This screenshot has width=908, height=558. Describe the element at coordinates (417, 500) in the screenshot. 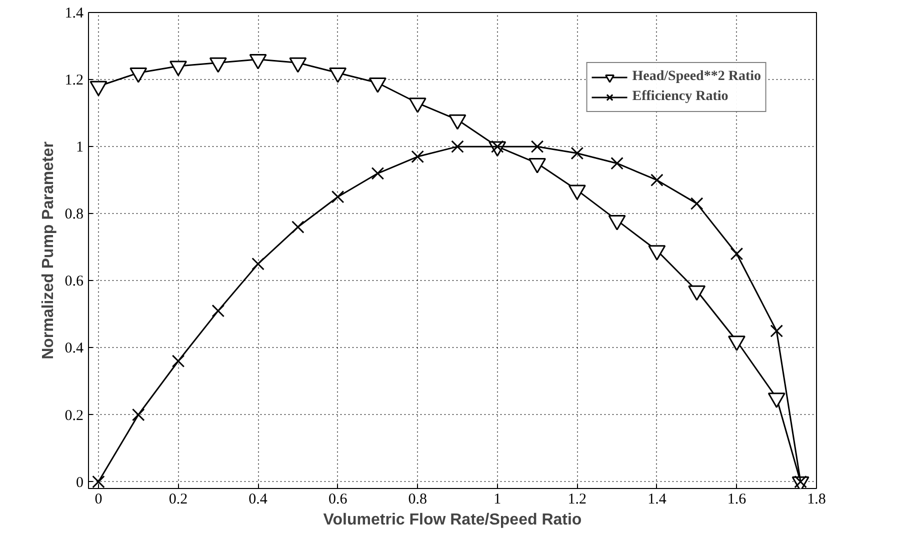

I see `x-tick-label: 0.8` at that location.